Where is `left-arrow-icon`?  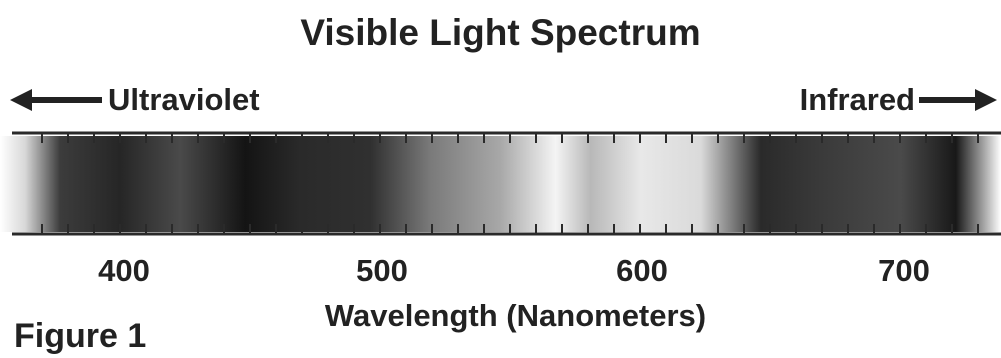
left-arrow-icon is located at coordinates (56, 100).